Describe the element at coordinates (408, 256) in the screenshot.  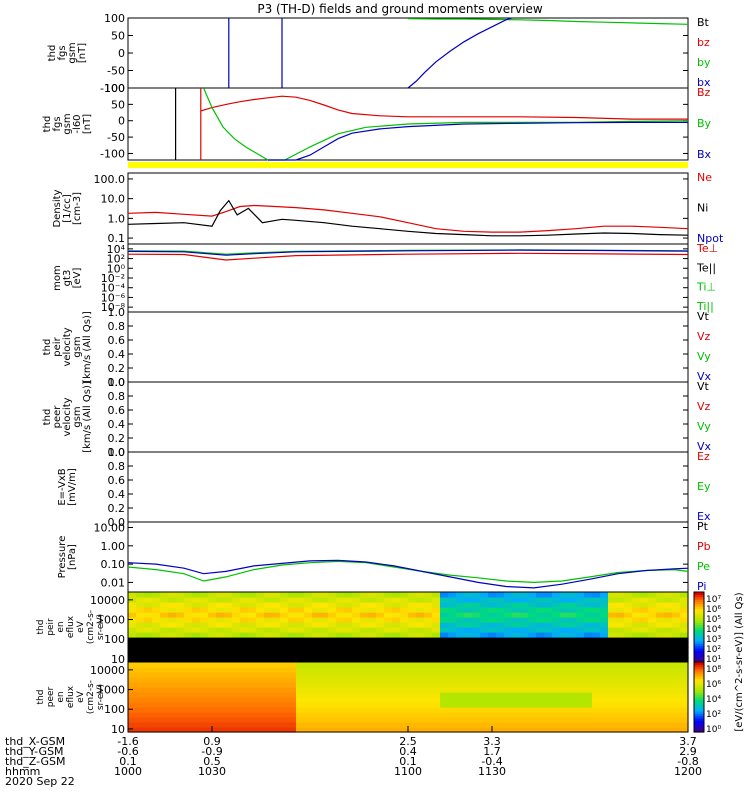
I see `series-Te` at that location.